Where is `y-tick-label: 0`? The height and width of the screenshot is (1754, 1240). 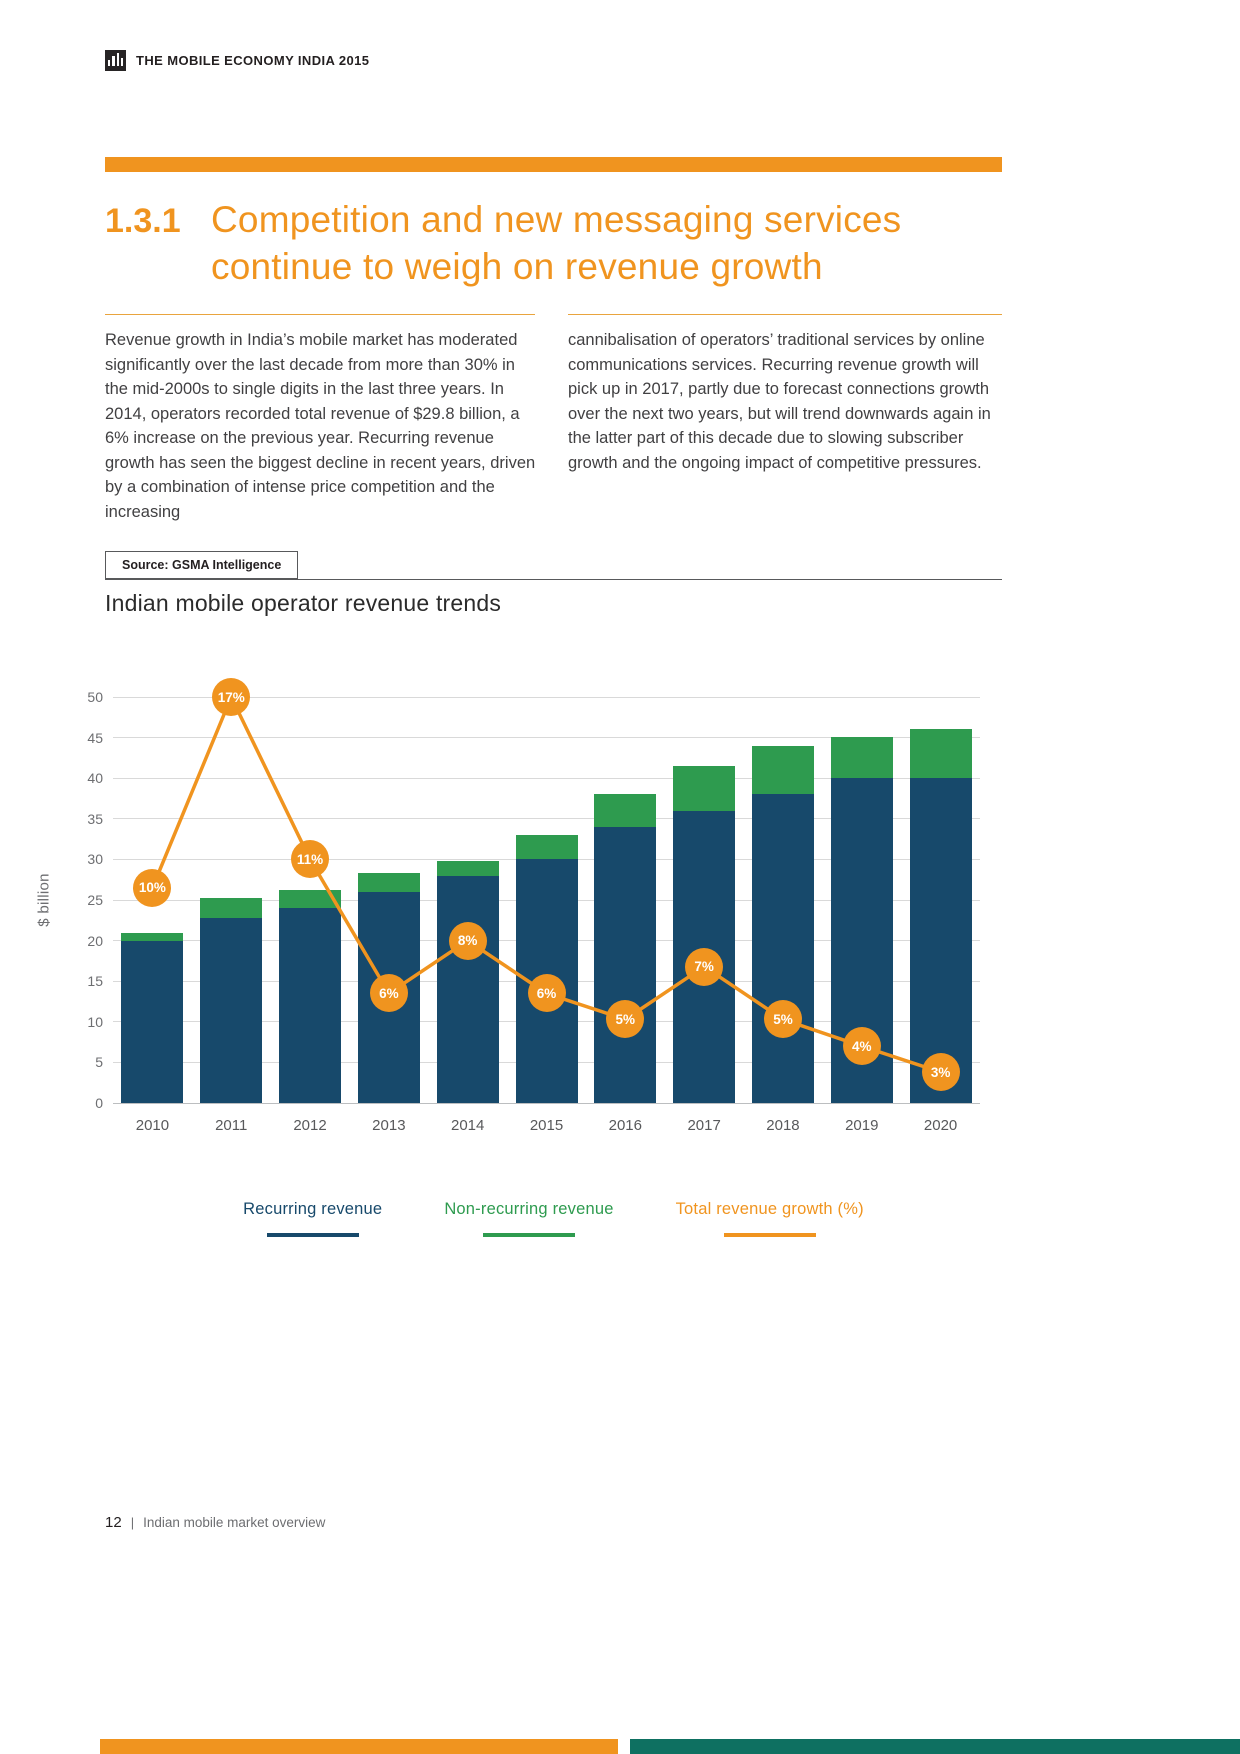 y-tick-label: 0 is located at coordinates (99, 1103).